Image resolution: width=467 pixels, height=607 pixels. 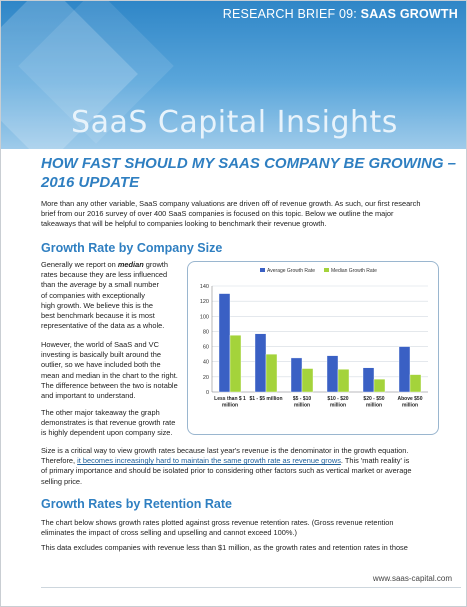 What do you see at coordinates (100, 344) in the screenshot?
I see `text-line: However, the world of SaaS and VC` at bounding box center [100, 344].